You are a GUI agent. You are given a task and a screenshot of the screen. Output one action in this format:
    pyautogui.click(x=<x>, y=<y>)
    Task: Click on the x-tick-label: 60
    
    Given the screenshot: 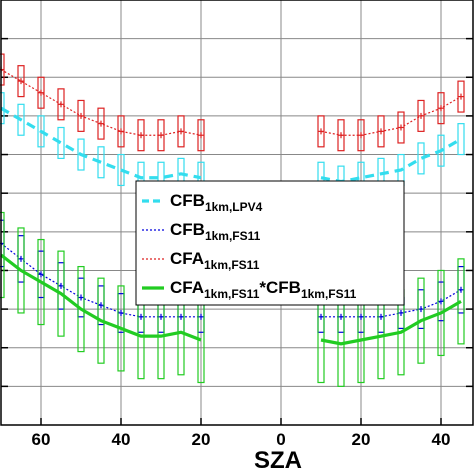 What is the action you would take?
    pyautogui.click(x=41, y=439)
    